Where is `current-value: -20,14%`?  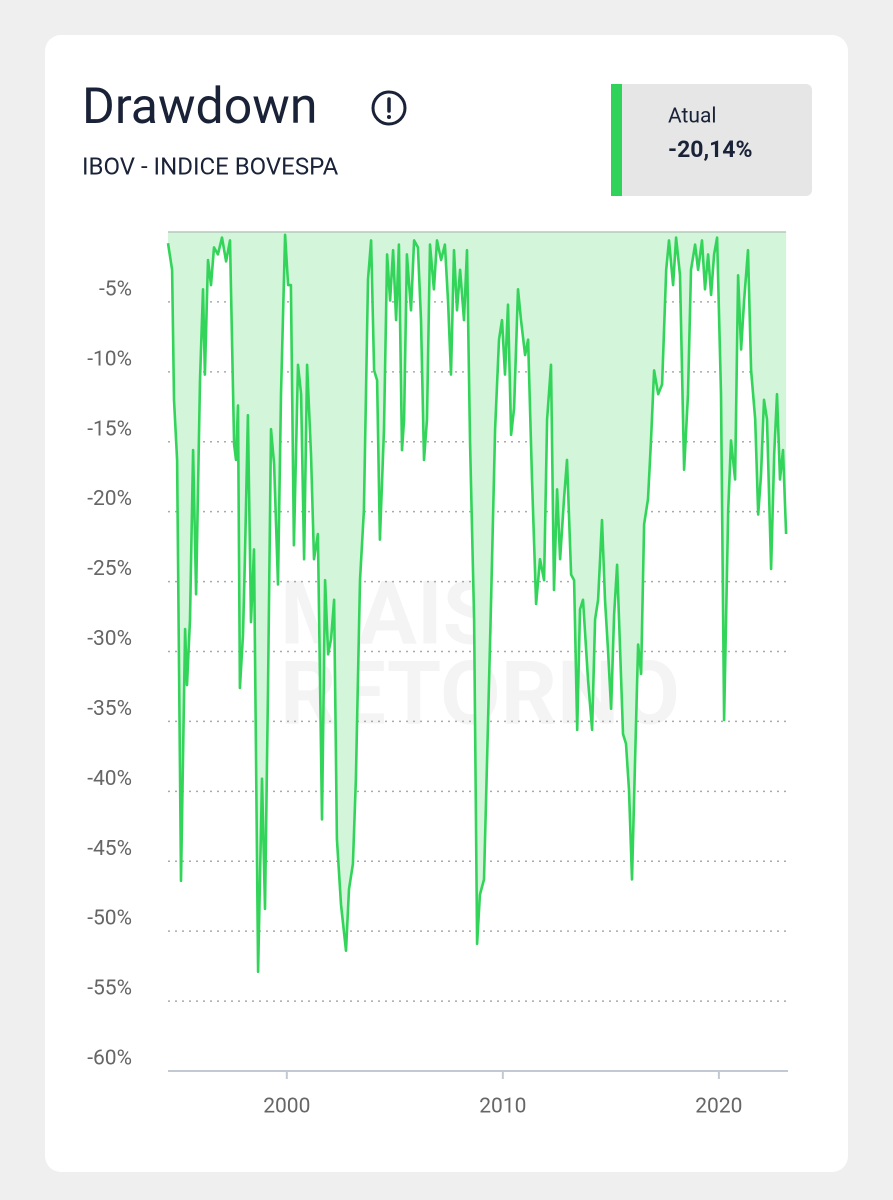 current-value: -20,14% is located at coordinates (710, 149).